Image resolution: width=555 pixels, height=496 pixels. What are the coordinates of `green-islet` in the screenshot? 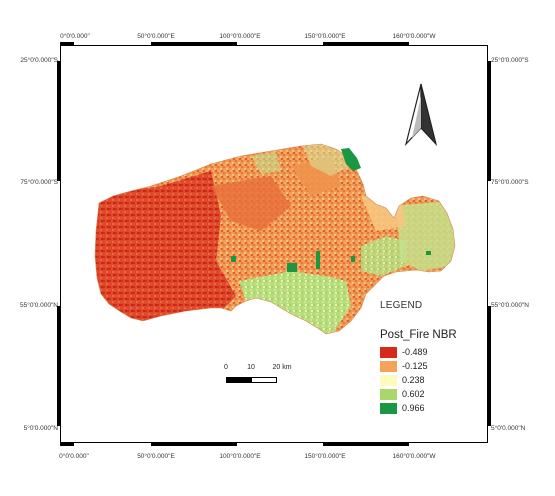 It's located at (351, 159).